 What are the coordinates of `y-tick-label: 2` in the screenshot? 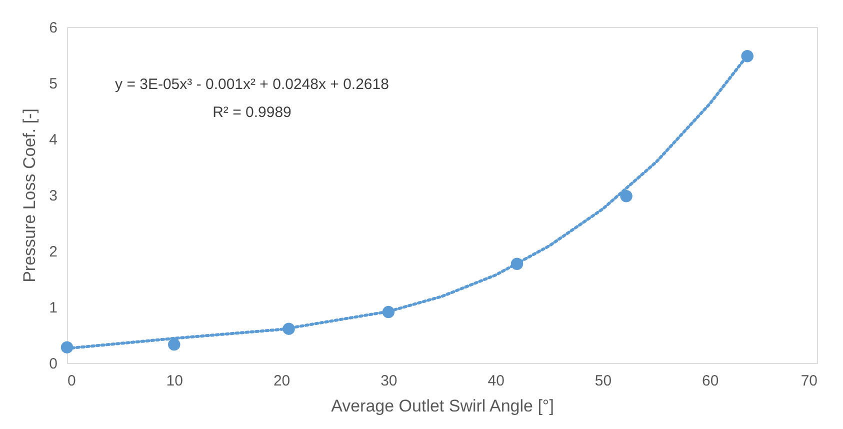 It's located at (53, 252).